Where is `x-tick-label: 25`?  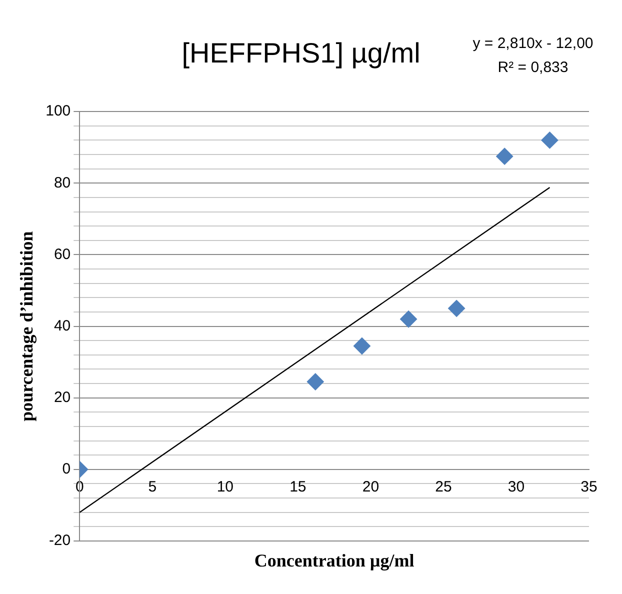 x-tick-label: 25 is located at coordinates (443, 487).